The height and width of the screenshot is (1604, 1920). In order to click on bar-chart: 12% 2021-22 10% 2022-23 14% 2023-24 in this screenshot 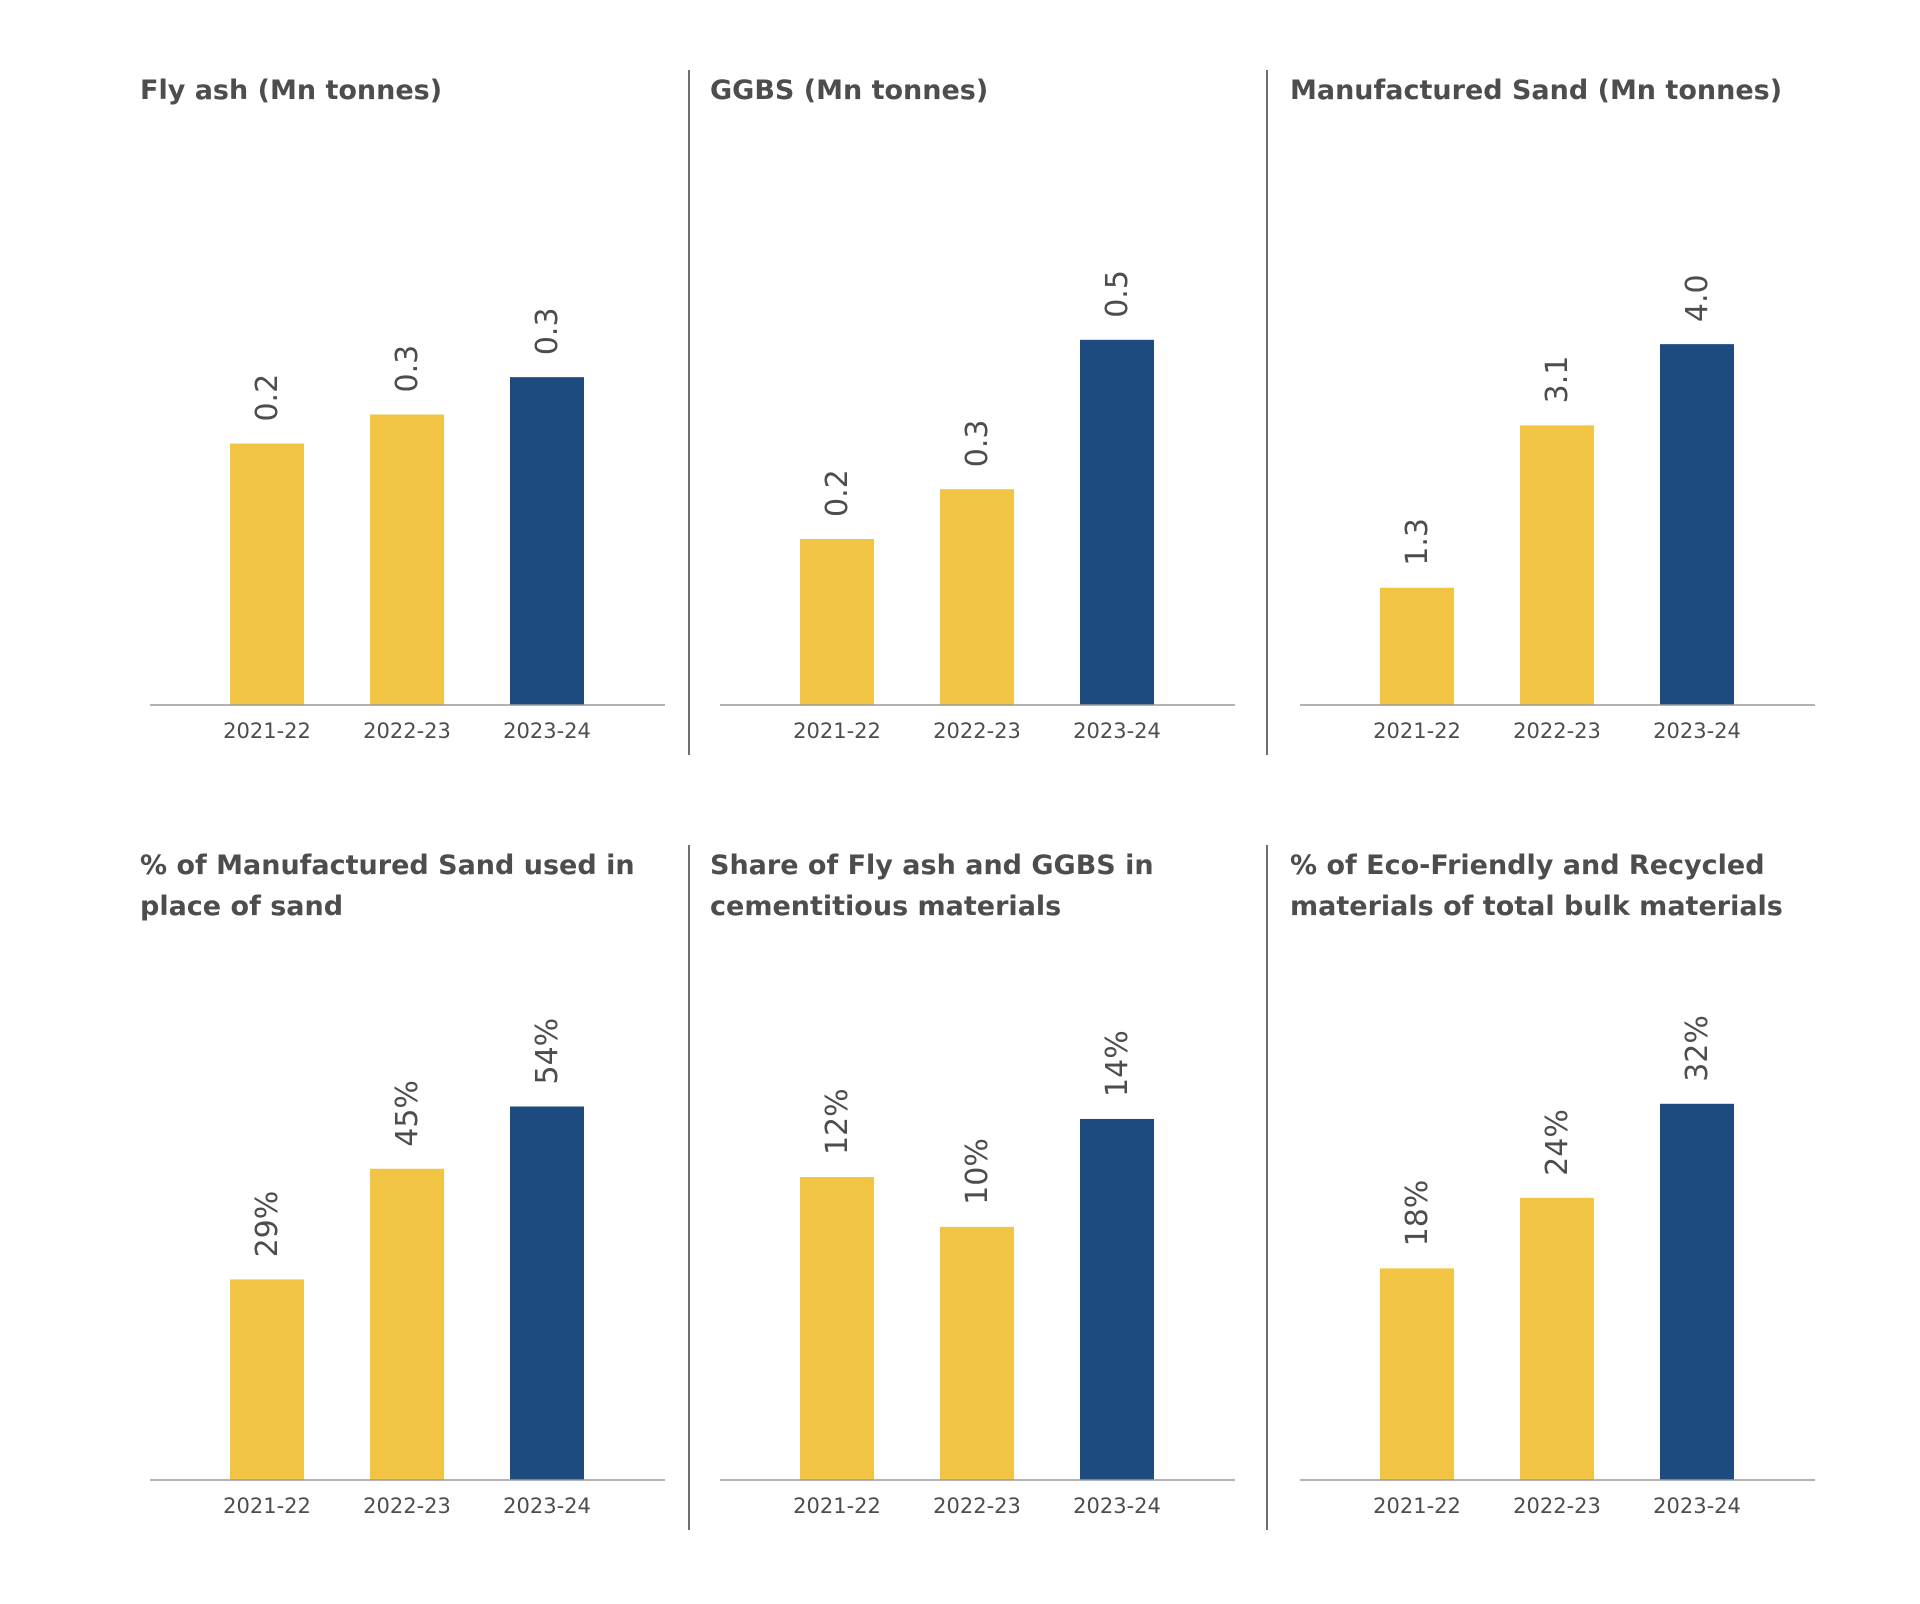, I will do `click(977, 1274)`.